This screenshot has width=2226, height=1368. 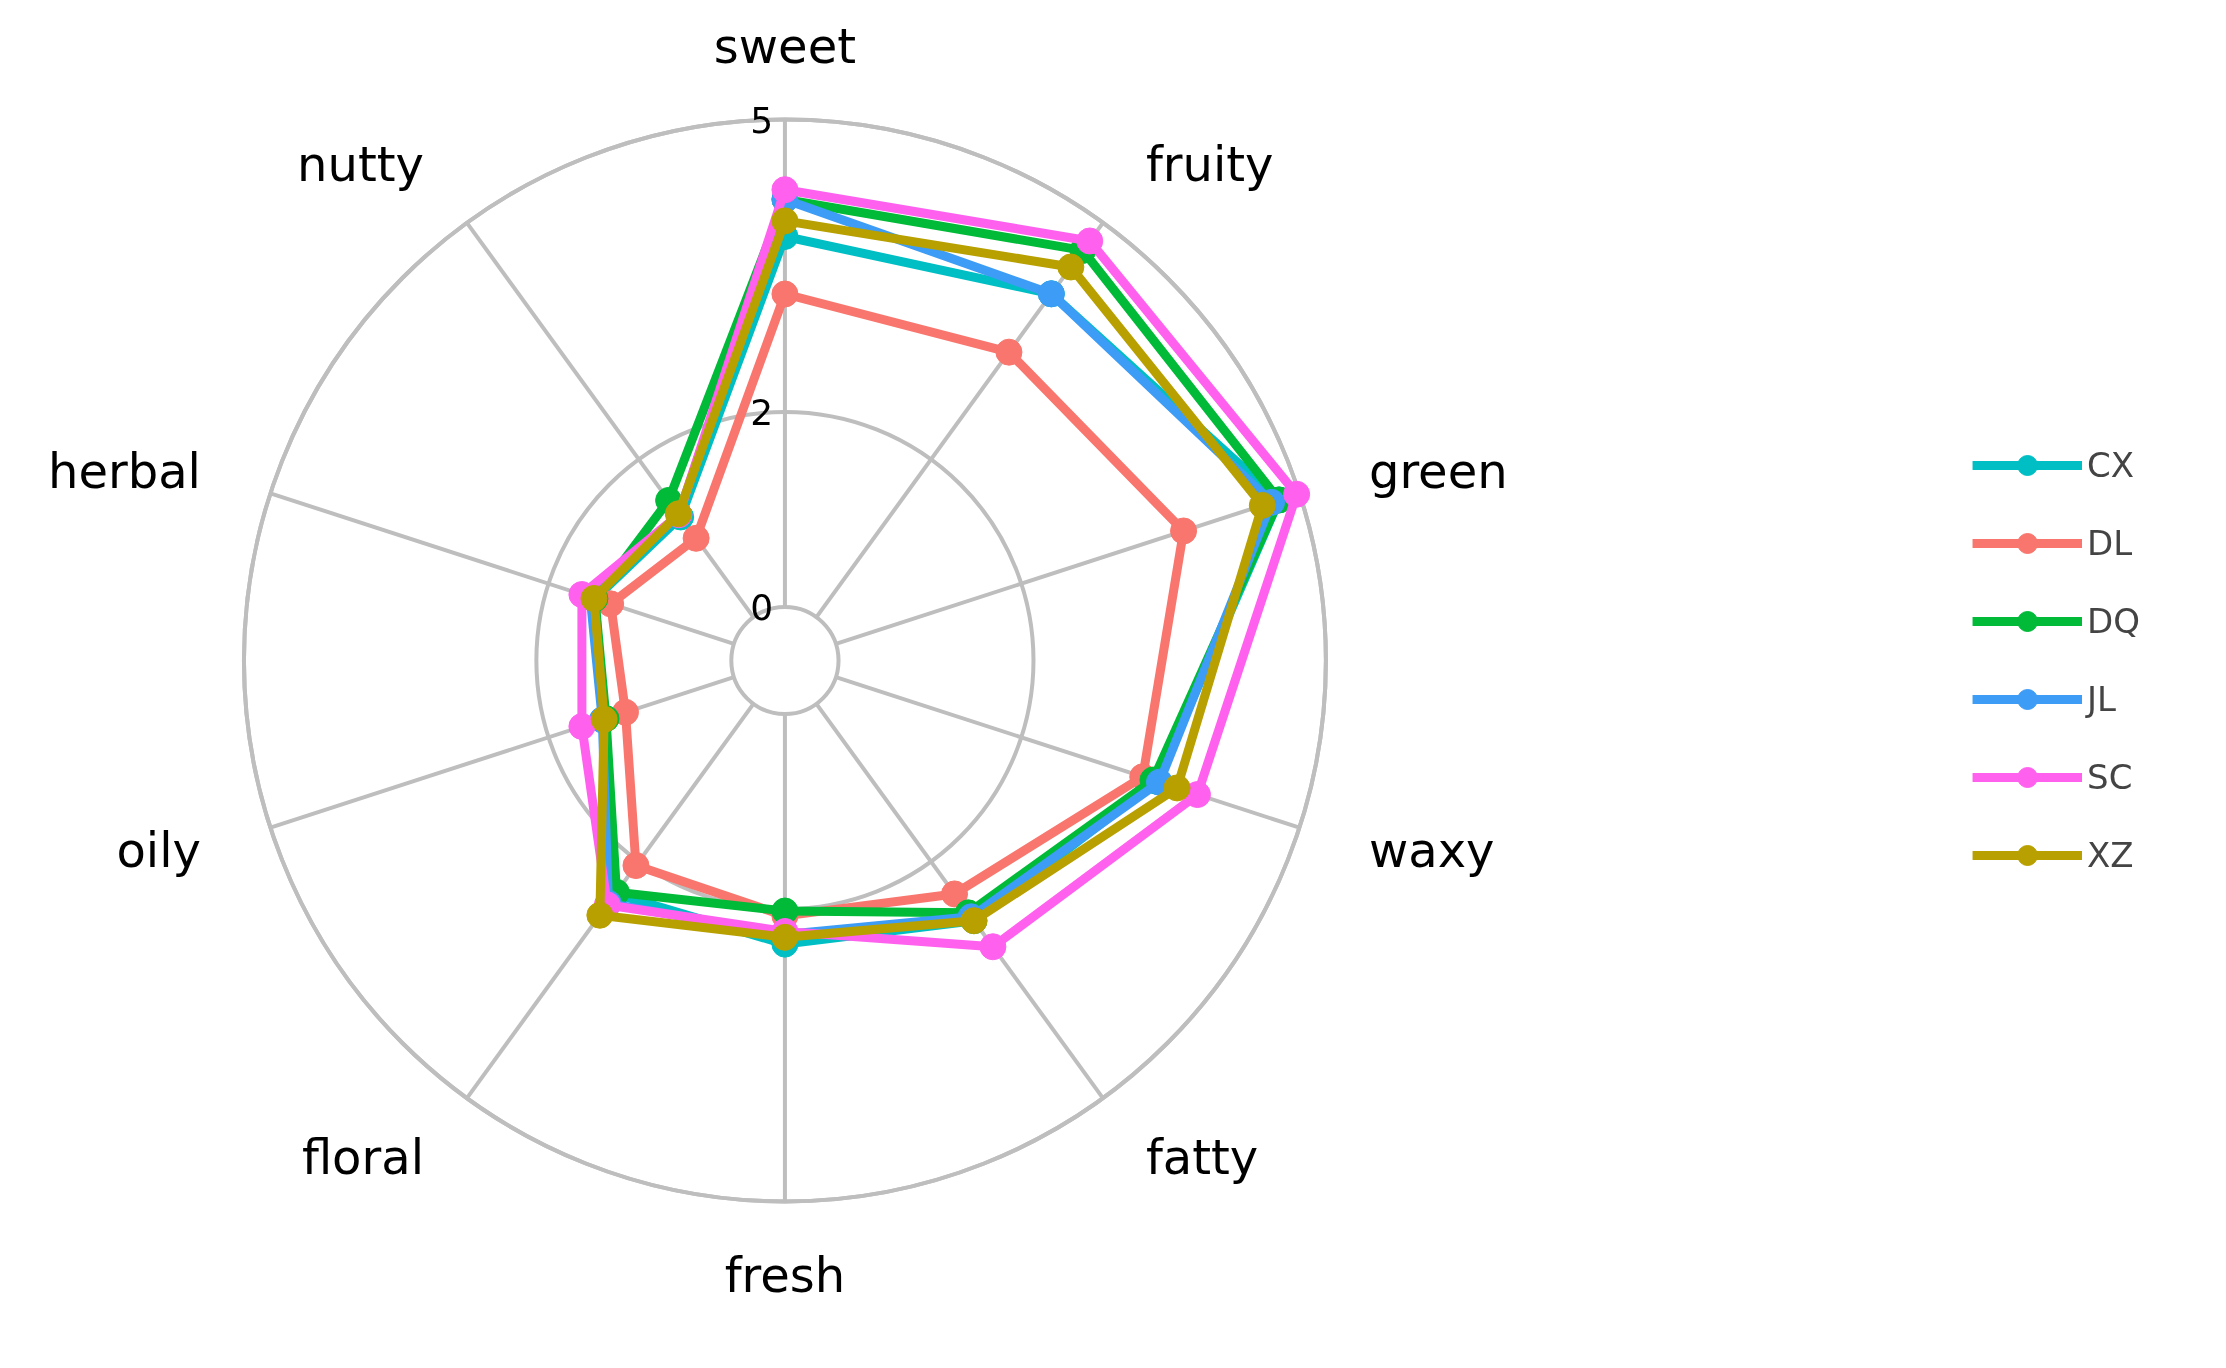 What do you see at coordinates (158, 850) in the screenshot?
I see `spoke-label: oily` at bounding box center [158, 850].